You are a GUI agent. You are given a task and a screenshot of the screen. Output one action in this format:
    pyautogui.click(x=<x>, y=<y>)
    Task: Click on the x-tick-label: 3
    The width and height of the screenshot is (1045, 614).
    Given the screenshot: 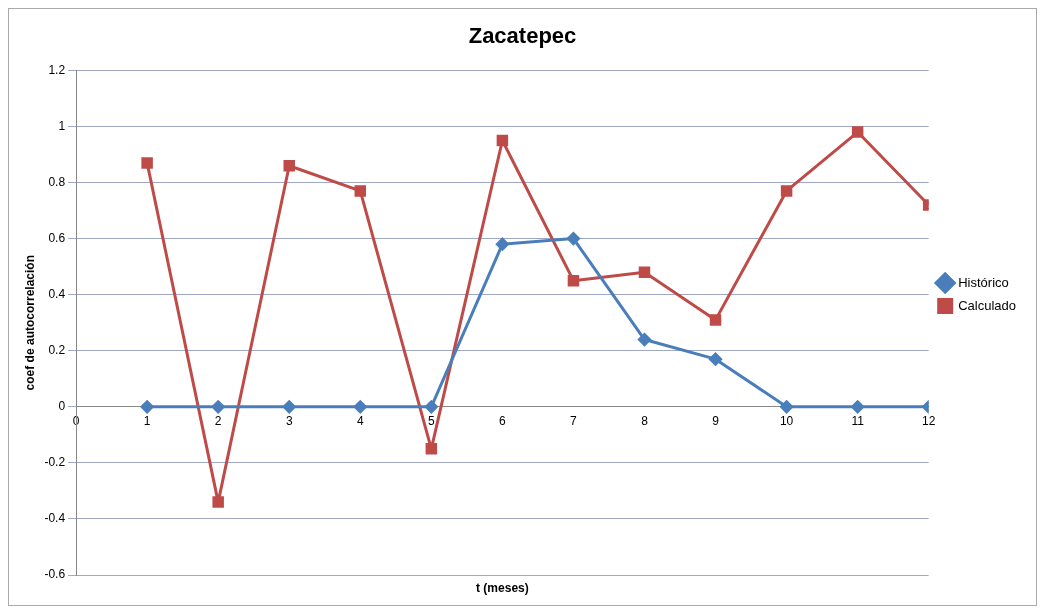 What is the action you would take?
    pyautogui.click(x=289, y=421)
    